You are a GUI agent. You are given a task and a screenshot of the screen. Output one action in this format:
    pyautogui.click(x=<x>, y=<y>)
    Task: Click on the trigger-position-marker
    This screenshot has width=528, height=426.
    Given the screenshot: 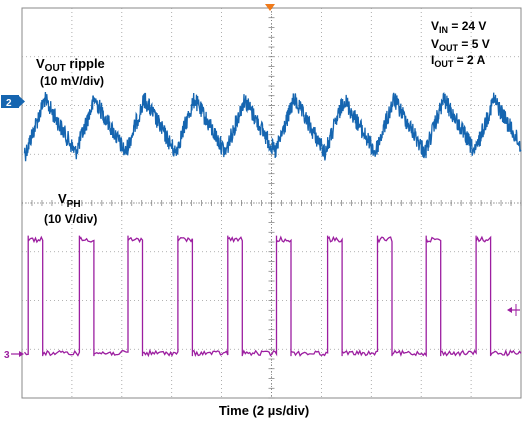 What is the action you would take?
    pyautogui.click(x=270, y=7)
    